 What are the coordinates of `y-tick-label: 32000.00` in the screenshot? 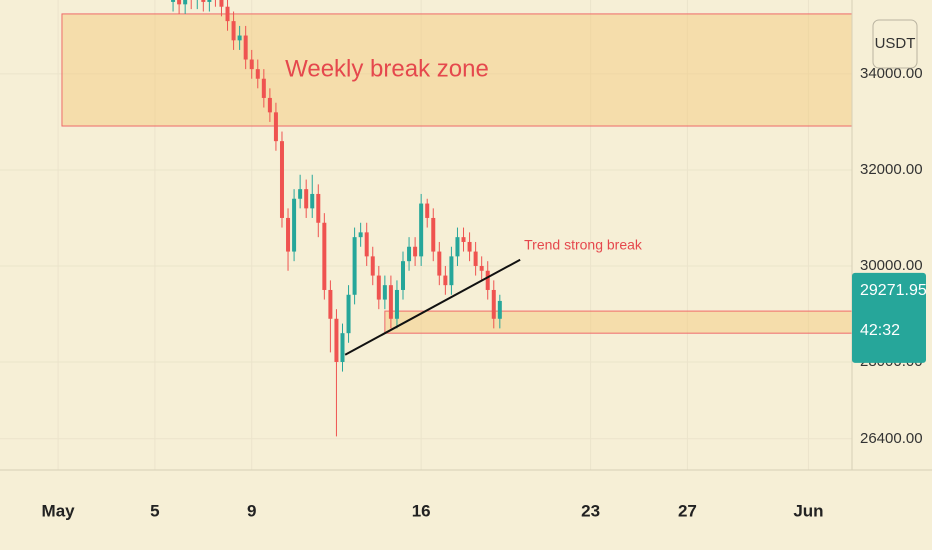 It's located at (891, 169).